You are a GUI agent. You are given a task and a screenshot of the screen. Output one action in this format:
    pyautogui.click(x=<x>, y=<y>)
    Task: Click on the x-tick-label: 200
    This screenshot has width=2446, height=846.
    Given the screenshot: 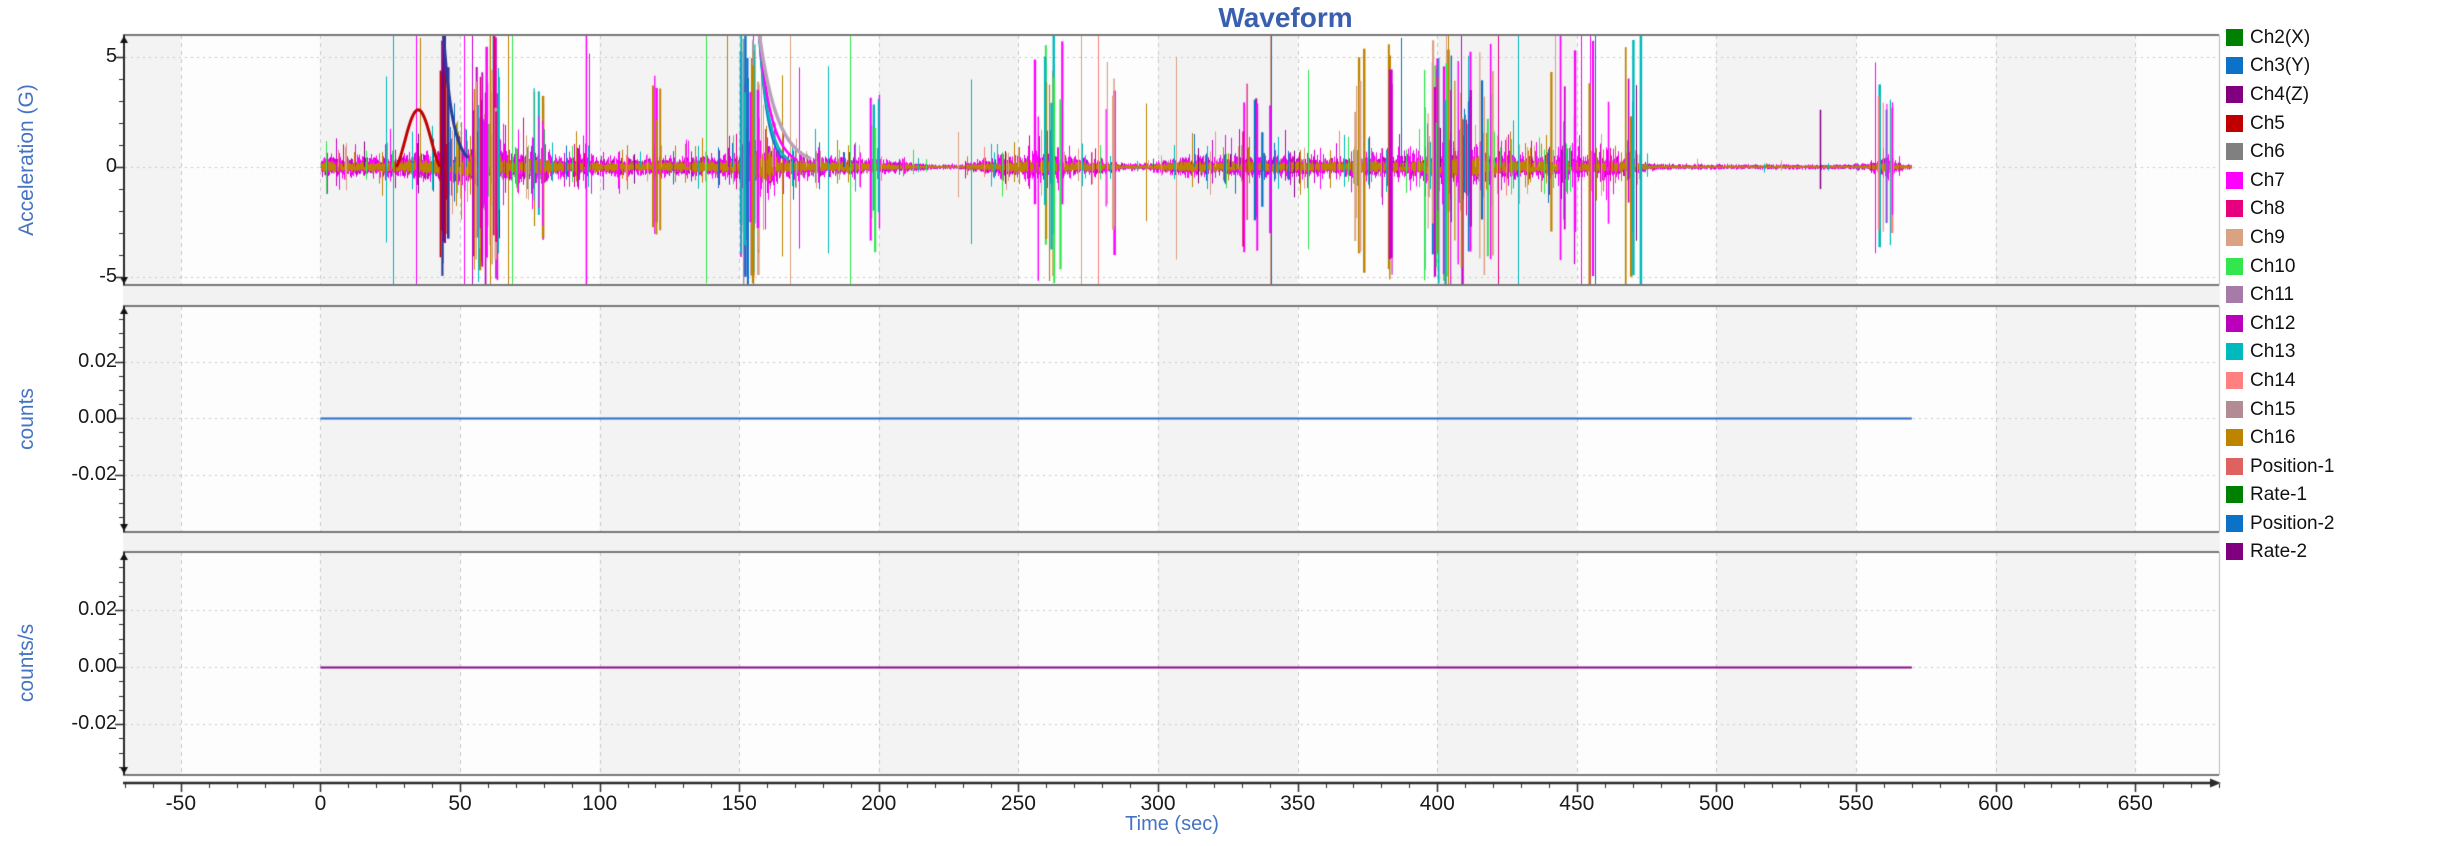 What is the action you would take?
    pyautogui.click(x=879, y=803)
    